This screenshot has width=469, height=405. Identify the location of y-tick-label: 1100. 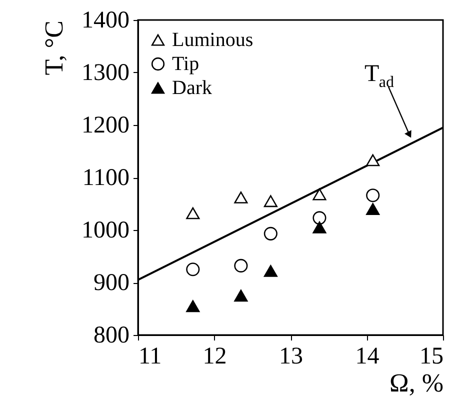
(106, 178).